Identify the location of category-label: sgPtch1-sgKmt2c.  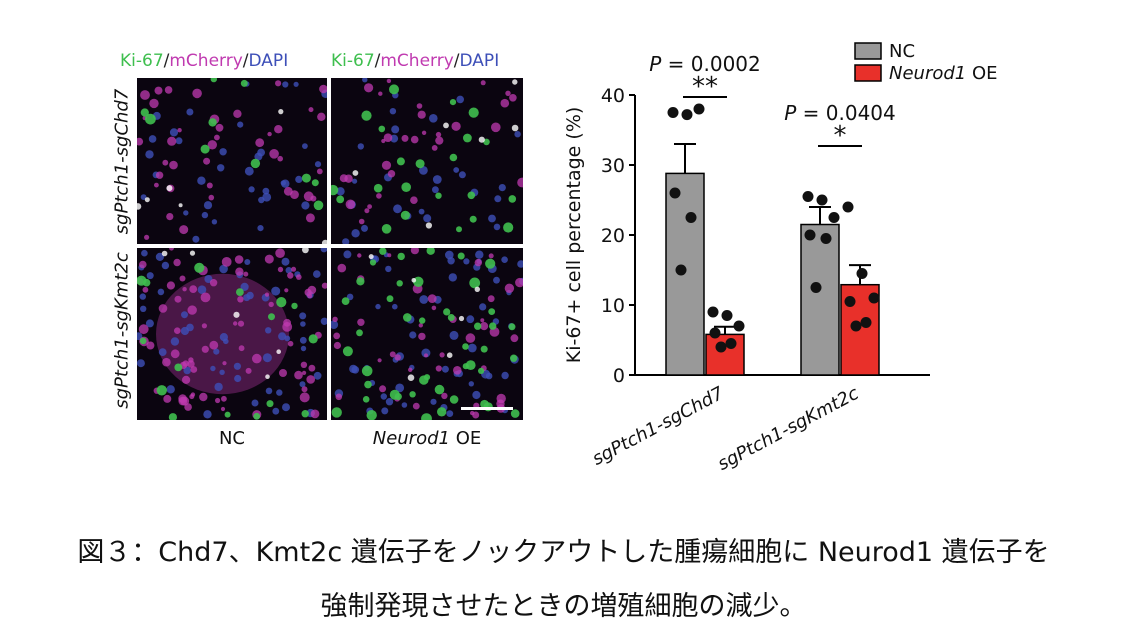
(788, 429).